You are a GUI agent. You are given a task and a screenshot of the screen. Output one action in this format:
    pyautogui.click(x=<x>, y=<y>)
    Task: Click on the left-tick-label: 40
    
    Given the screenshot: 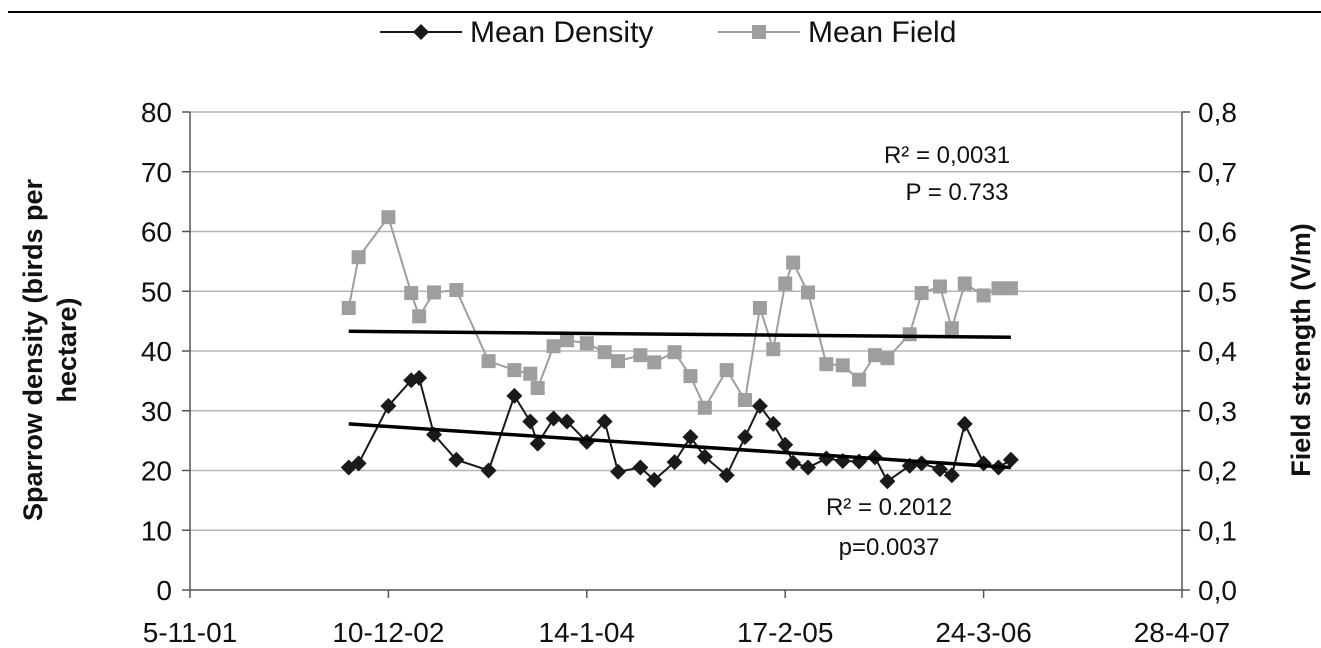 What is the action you would take?
    pyautogui.click(x=156, y=351)
    